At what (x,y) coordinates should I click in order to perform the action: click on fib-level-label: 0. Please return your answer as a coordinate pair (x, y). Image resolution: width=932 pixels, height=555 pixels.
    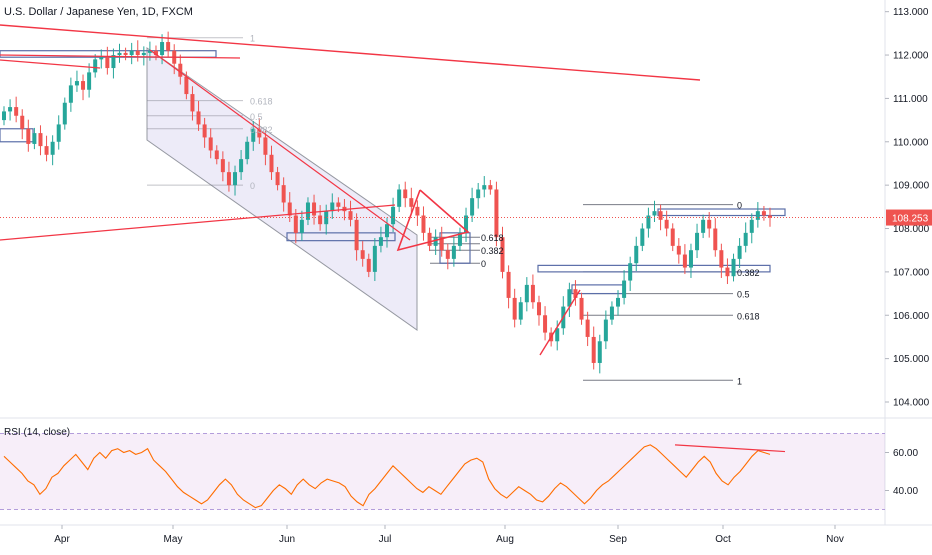
    Looking at the image, I should click on (483, 264).